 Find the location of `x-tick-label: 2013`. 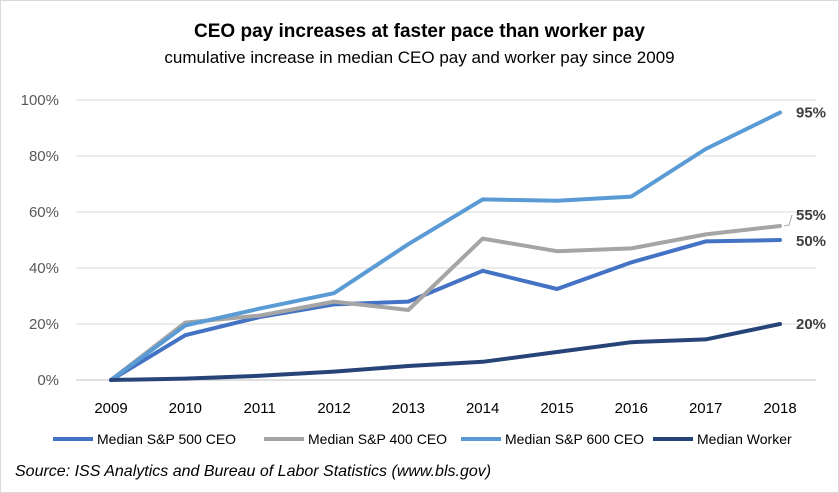

x-tick-label: 2013 is located at coordinates (408, 408).